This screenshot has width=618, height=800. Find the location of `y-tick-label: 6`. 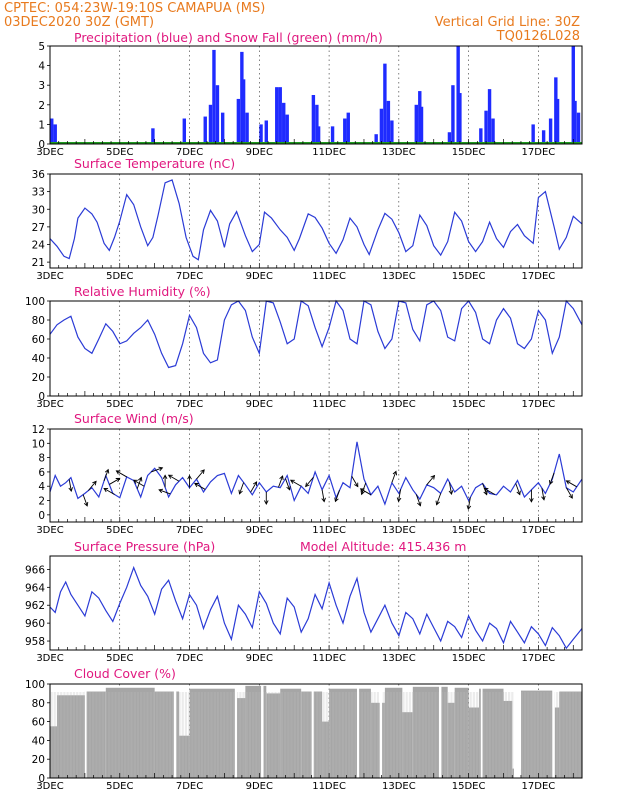

y-tick-label: 6 is located at coordinates (41, 473).